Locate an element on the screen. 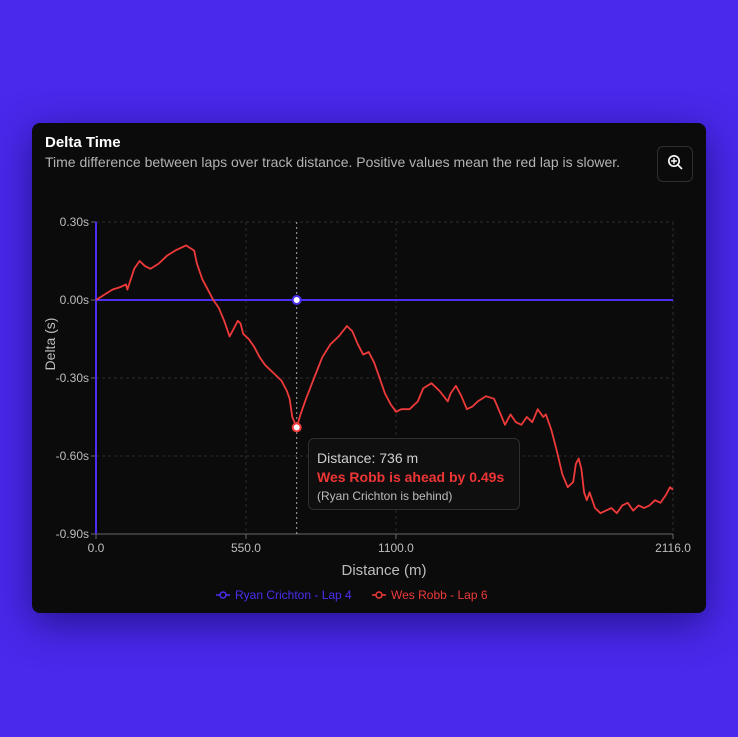  hover-point-blue is located at coordinates (296, 300).